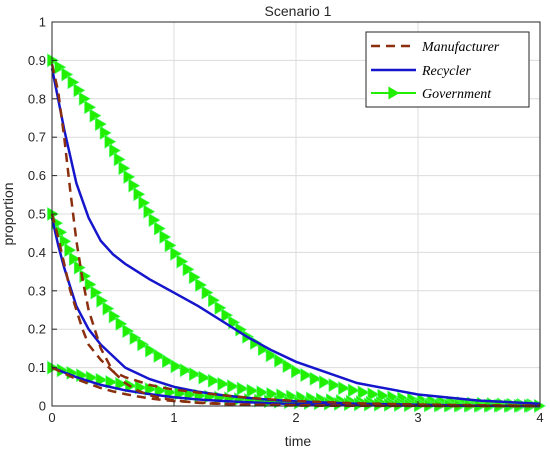  I want to click on x-axis-label: time, so click(298, 441).